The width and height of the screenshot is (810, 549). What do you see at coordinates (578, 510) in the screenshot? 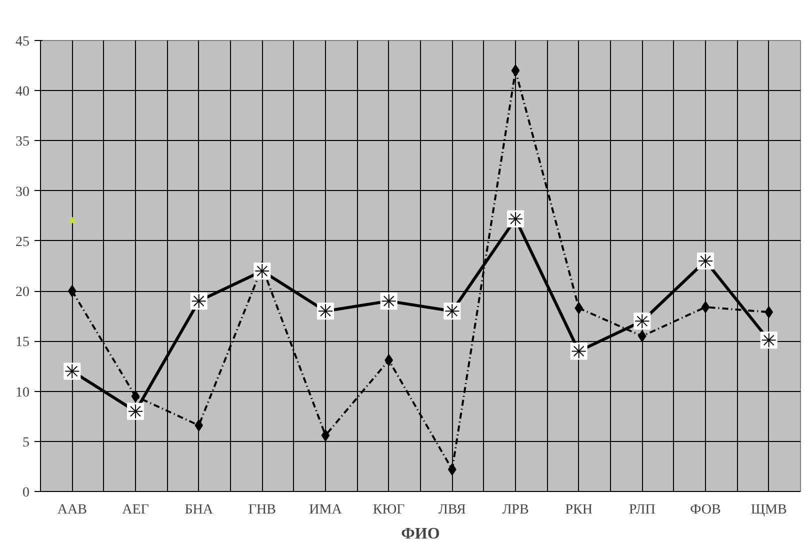
I see `x-tick-label: РКН` at bounding box center [578, 510].